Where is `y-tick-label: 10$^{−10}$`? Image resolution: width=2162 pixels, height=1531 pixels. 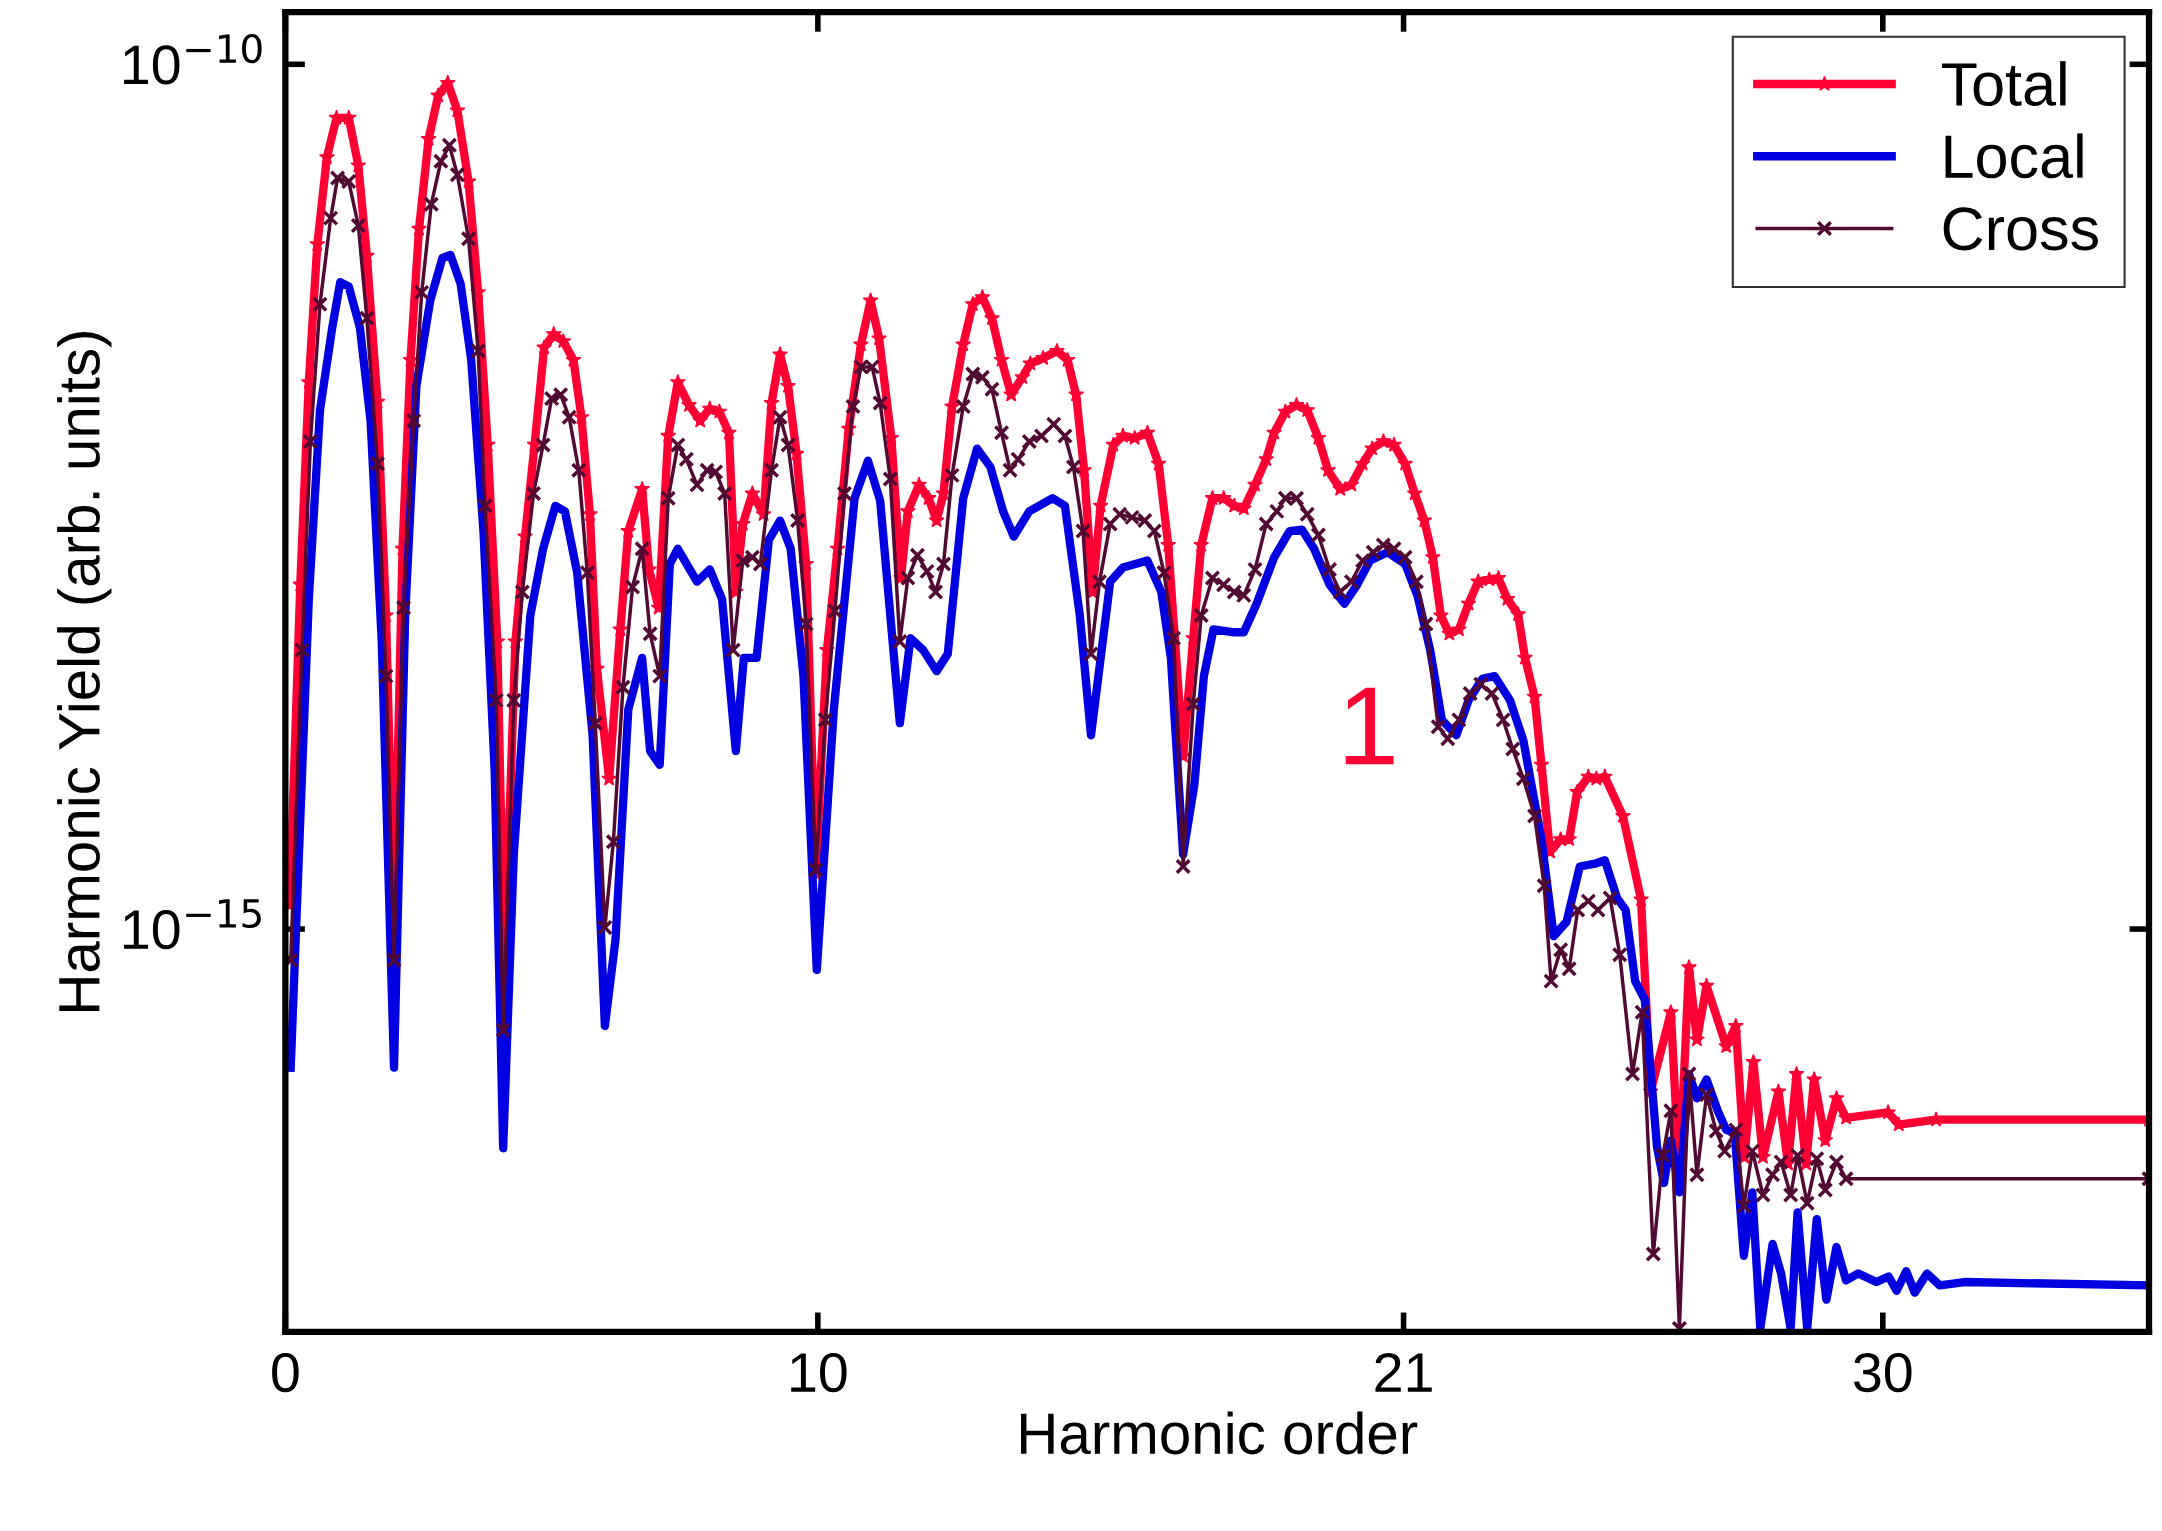 y-tick-label: 10$^{−10}$ is located at coordinates (193, 59).